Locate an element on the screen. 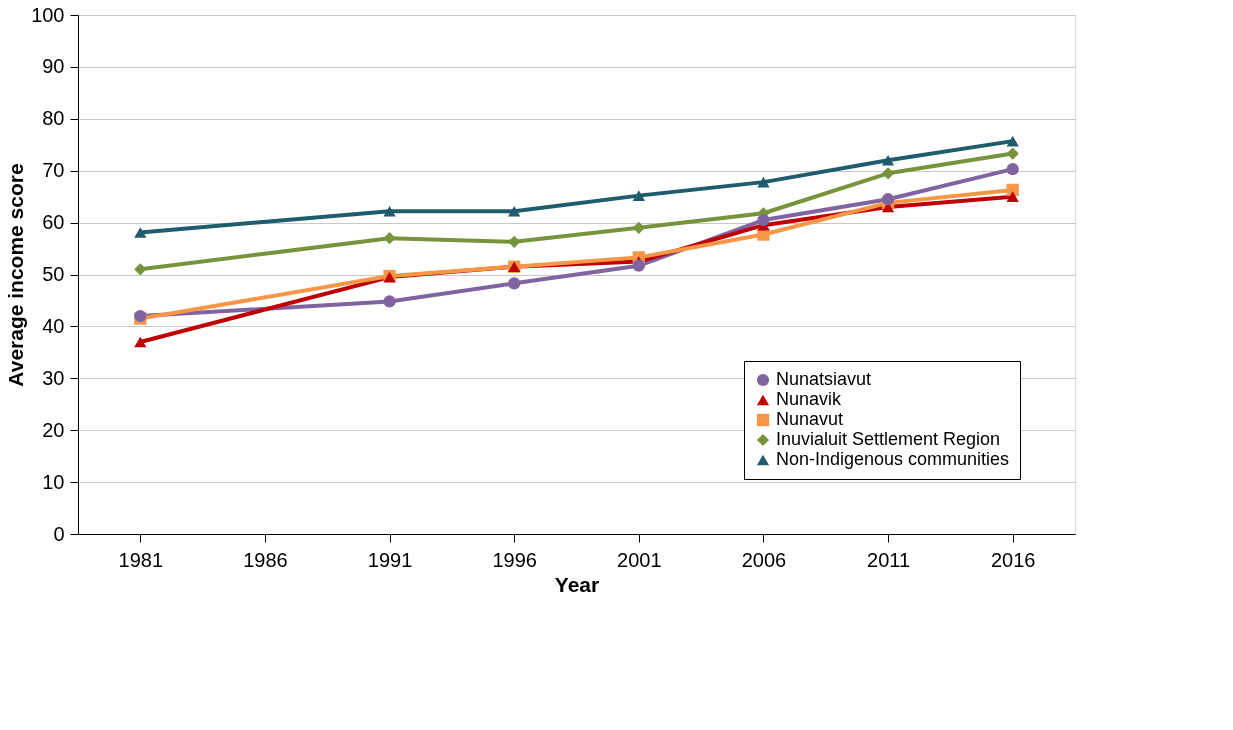  y-axis-title: Average income score is located at coordinates (16, 275).